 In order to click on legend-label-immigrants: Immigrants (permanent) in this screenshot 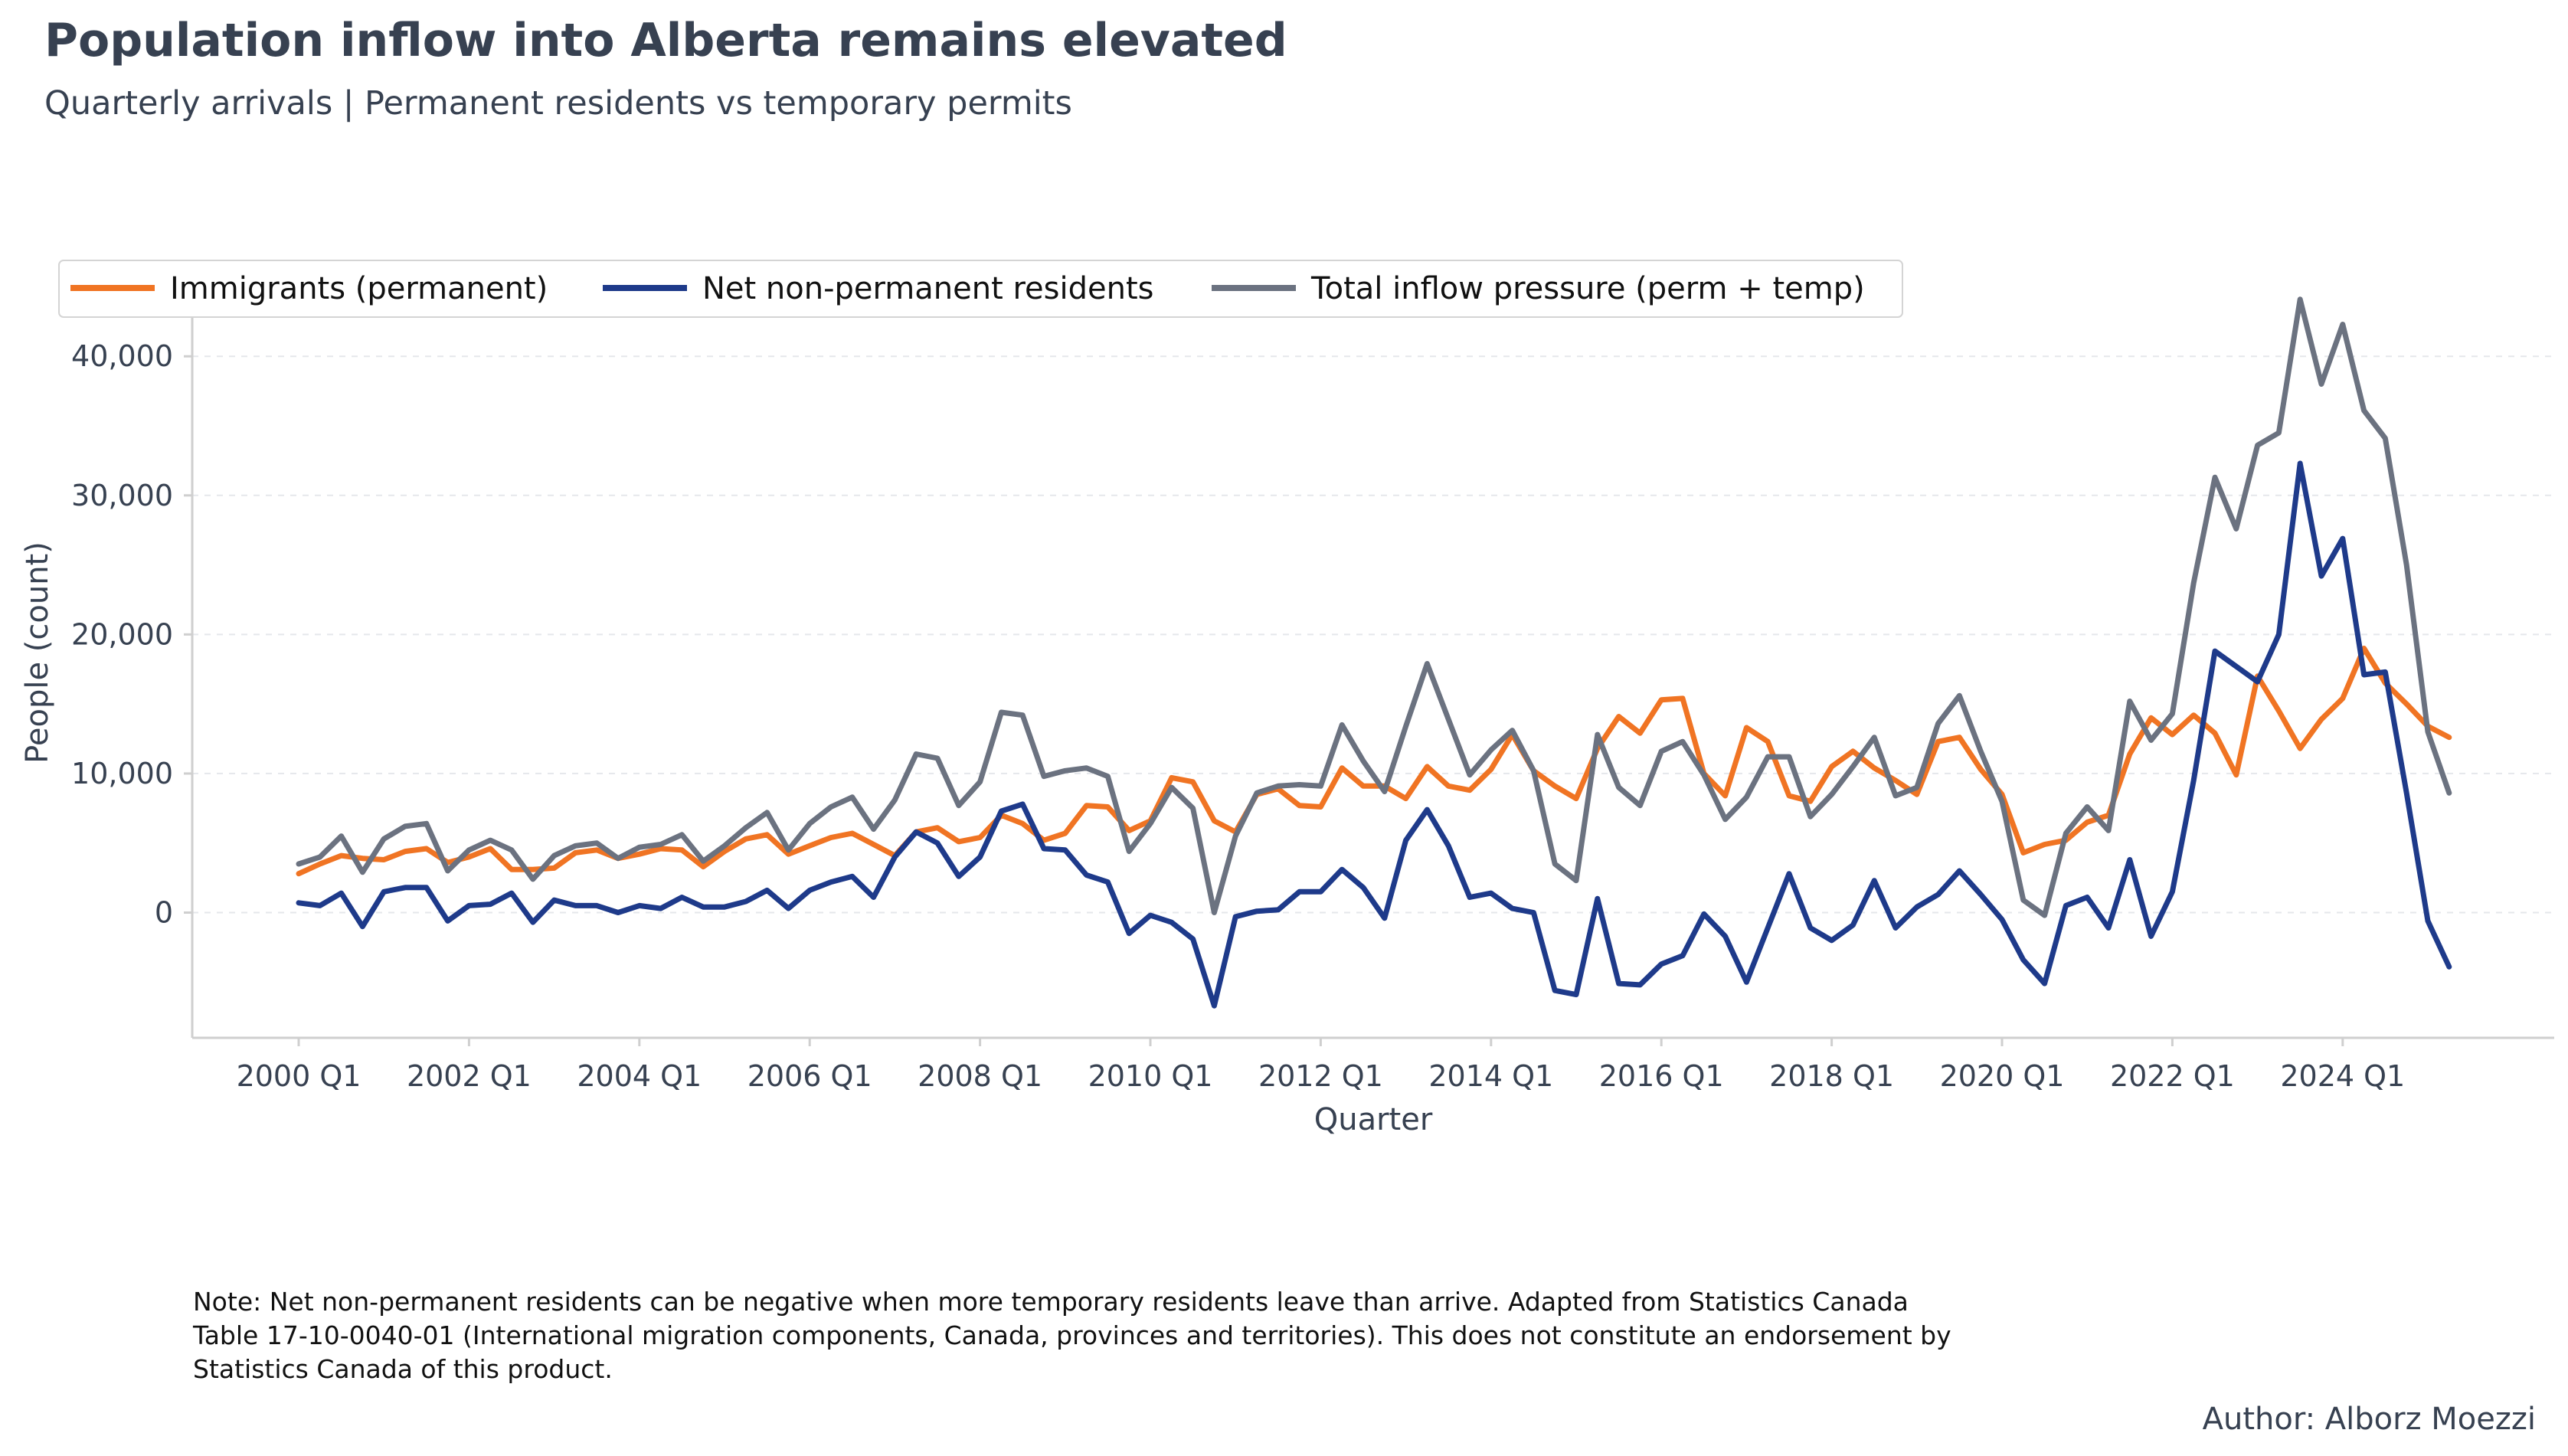, I will do `click(359, 288)`.